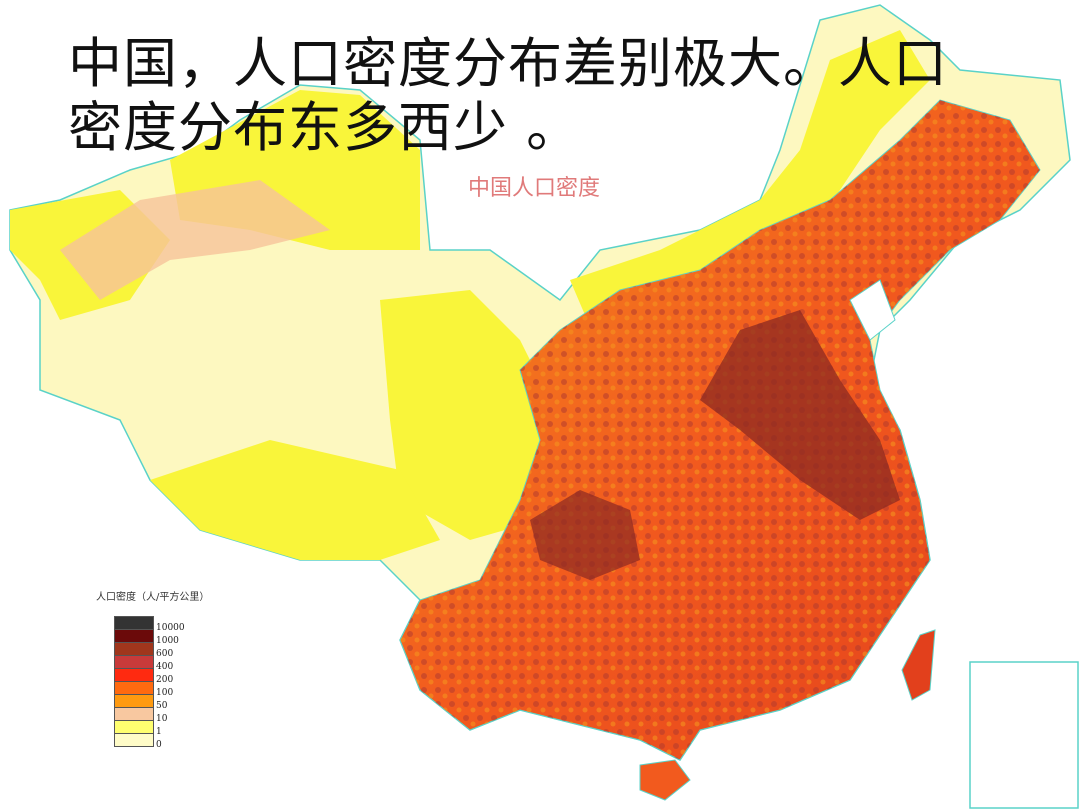  Describe the element at coordinates (167, 641) in the screenshot. I see `legend-label: 1000` at that location.